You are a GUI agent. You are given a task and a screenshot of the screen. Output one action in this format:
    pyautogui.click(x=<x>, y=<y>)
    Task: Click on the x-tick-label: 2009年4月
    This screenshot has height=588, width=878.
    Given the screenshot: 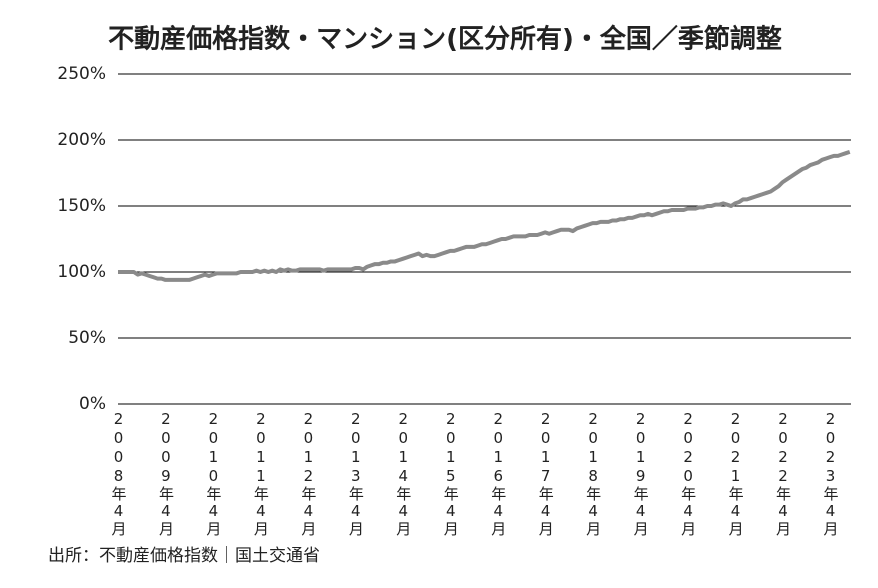 What is the action you would take?
    pyautogui.click(x=165, y=473)
    